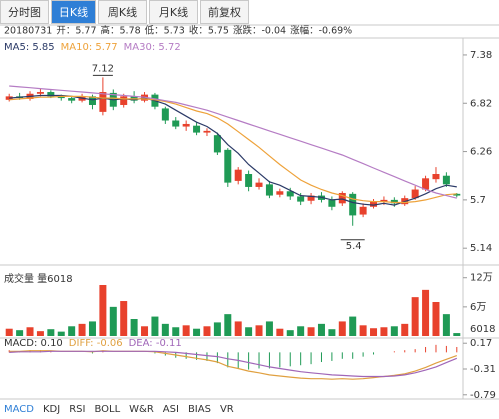  I want to click on legend-entry: DIFF: -0.06, so click(96, 343).